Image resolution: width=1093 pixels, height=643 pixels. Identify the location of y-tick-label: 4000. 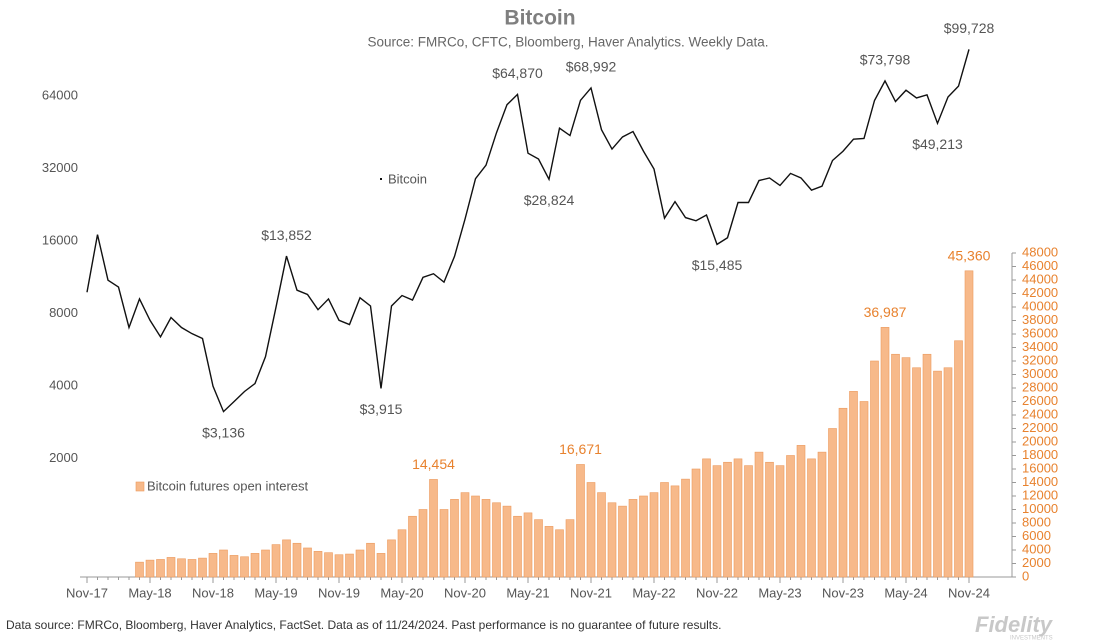
(63, 385).